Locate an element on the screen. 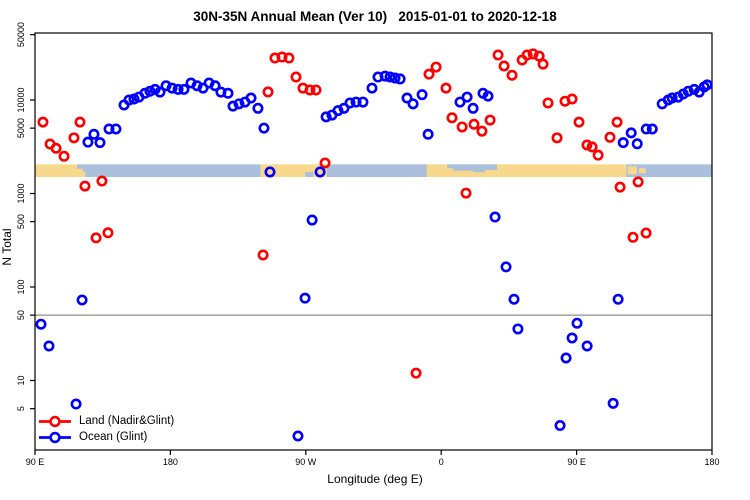 The image size is (750, 500). legend-marker-land-icon is located at coordinates (55, 421).